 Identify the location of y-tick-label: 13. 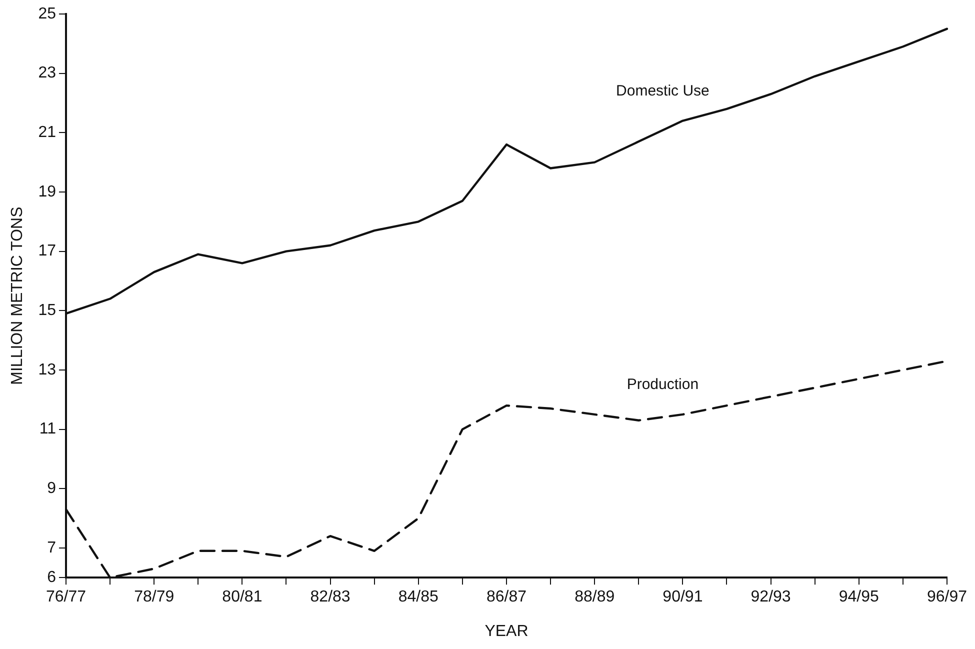
(47, 369).